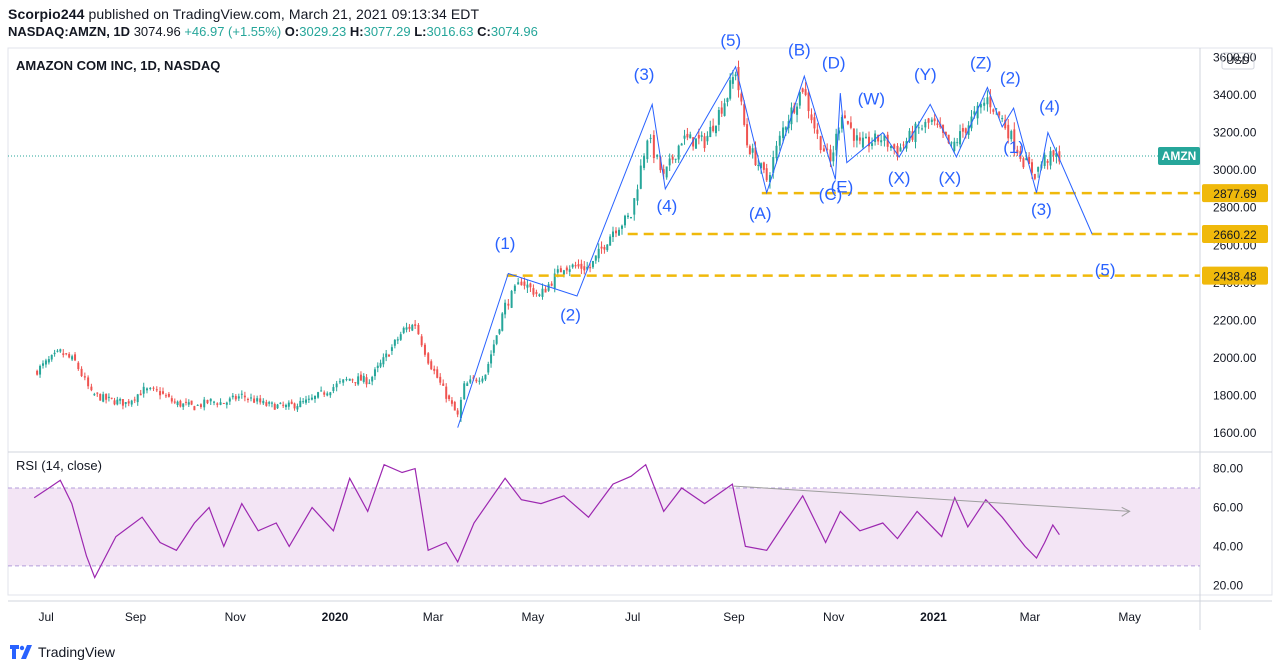  Describe the element at coordinates (62, 652) in the screenshot. I see `tradingview-logo: TradingView` at that location.